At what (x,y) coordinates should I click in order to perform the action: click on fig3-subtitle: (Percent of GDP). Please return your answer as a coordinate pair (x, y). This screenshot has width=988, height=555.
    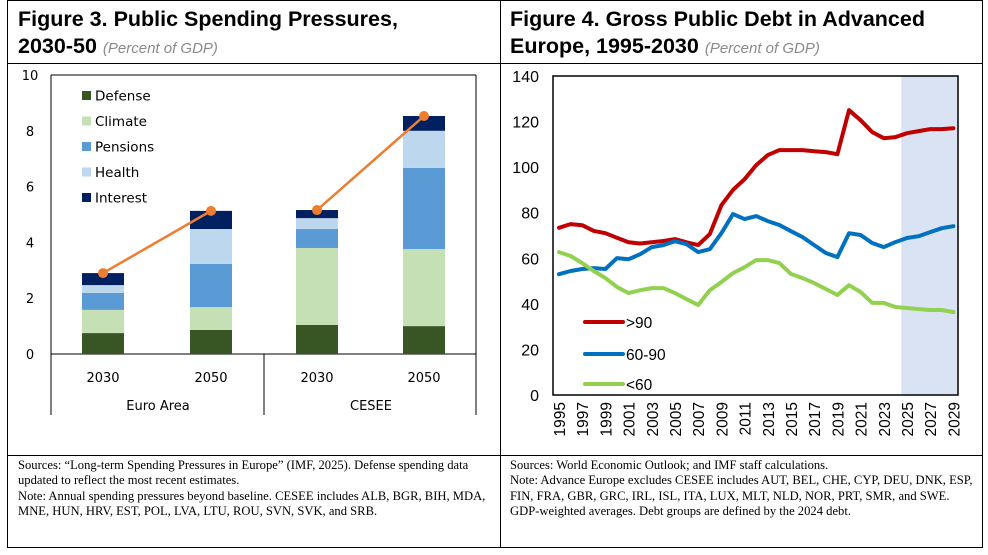
    Looking at the image, I should click on (160, 48).